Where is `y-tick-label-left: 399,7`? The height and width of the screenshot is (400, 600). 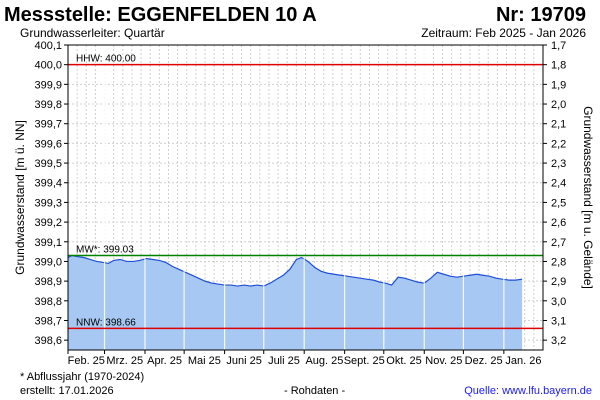
y-tick-label-left: 399,7 is located at coordinates (48, 125).